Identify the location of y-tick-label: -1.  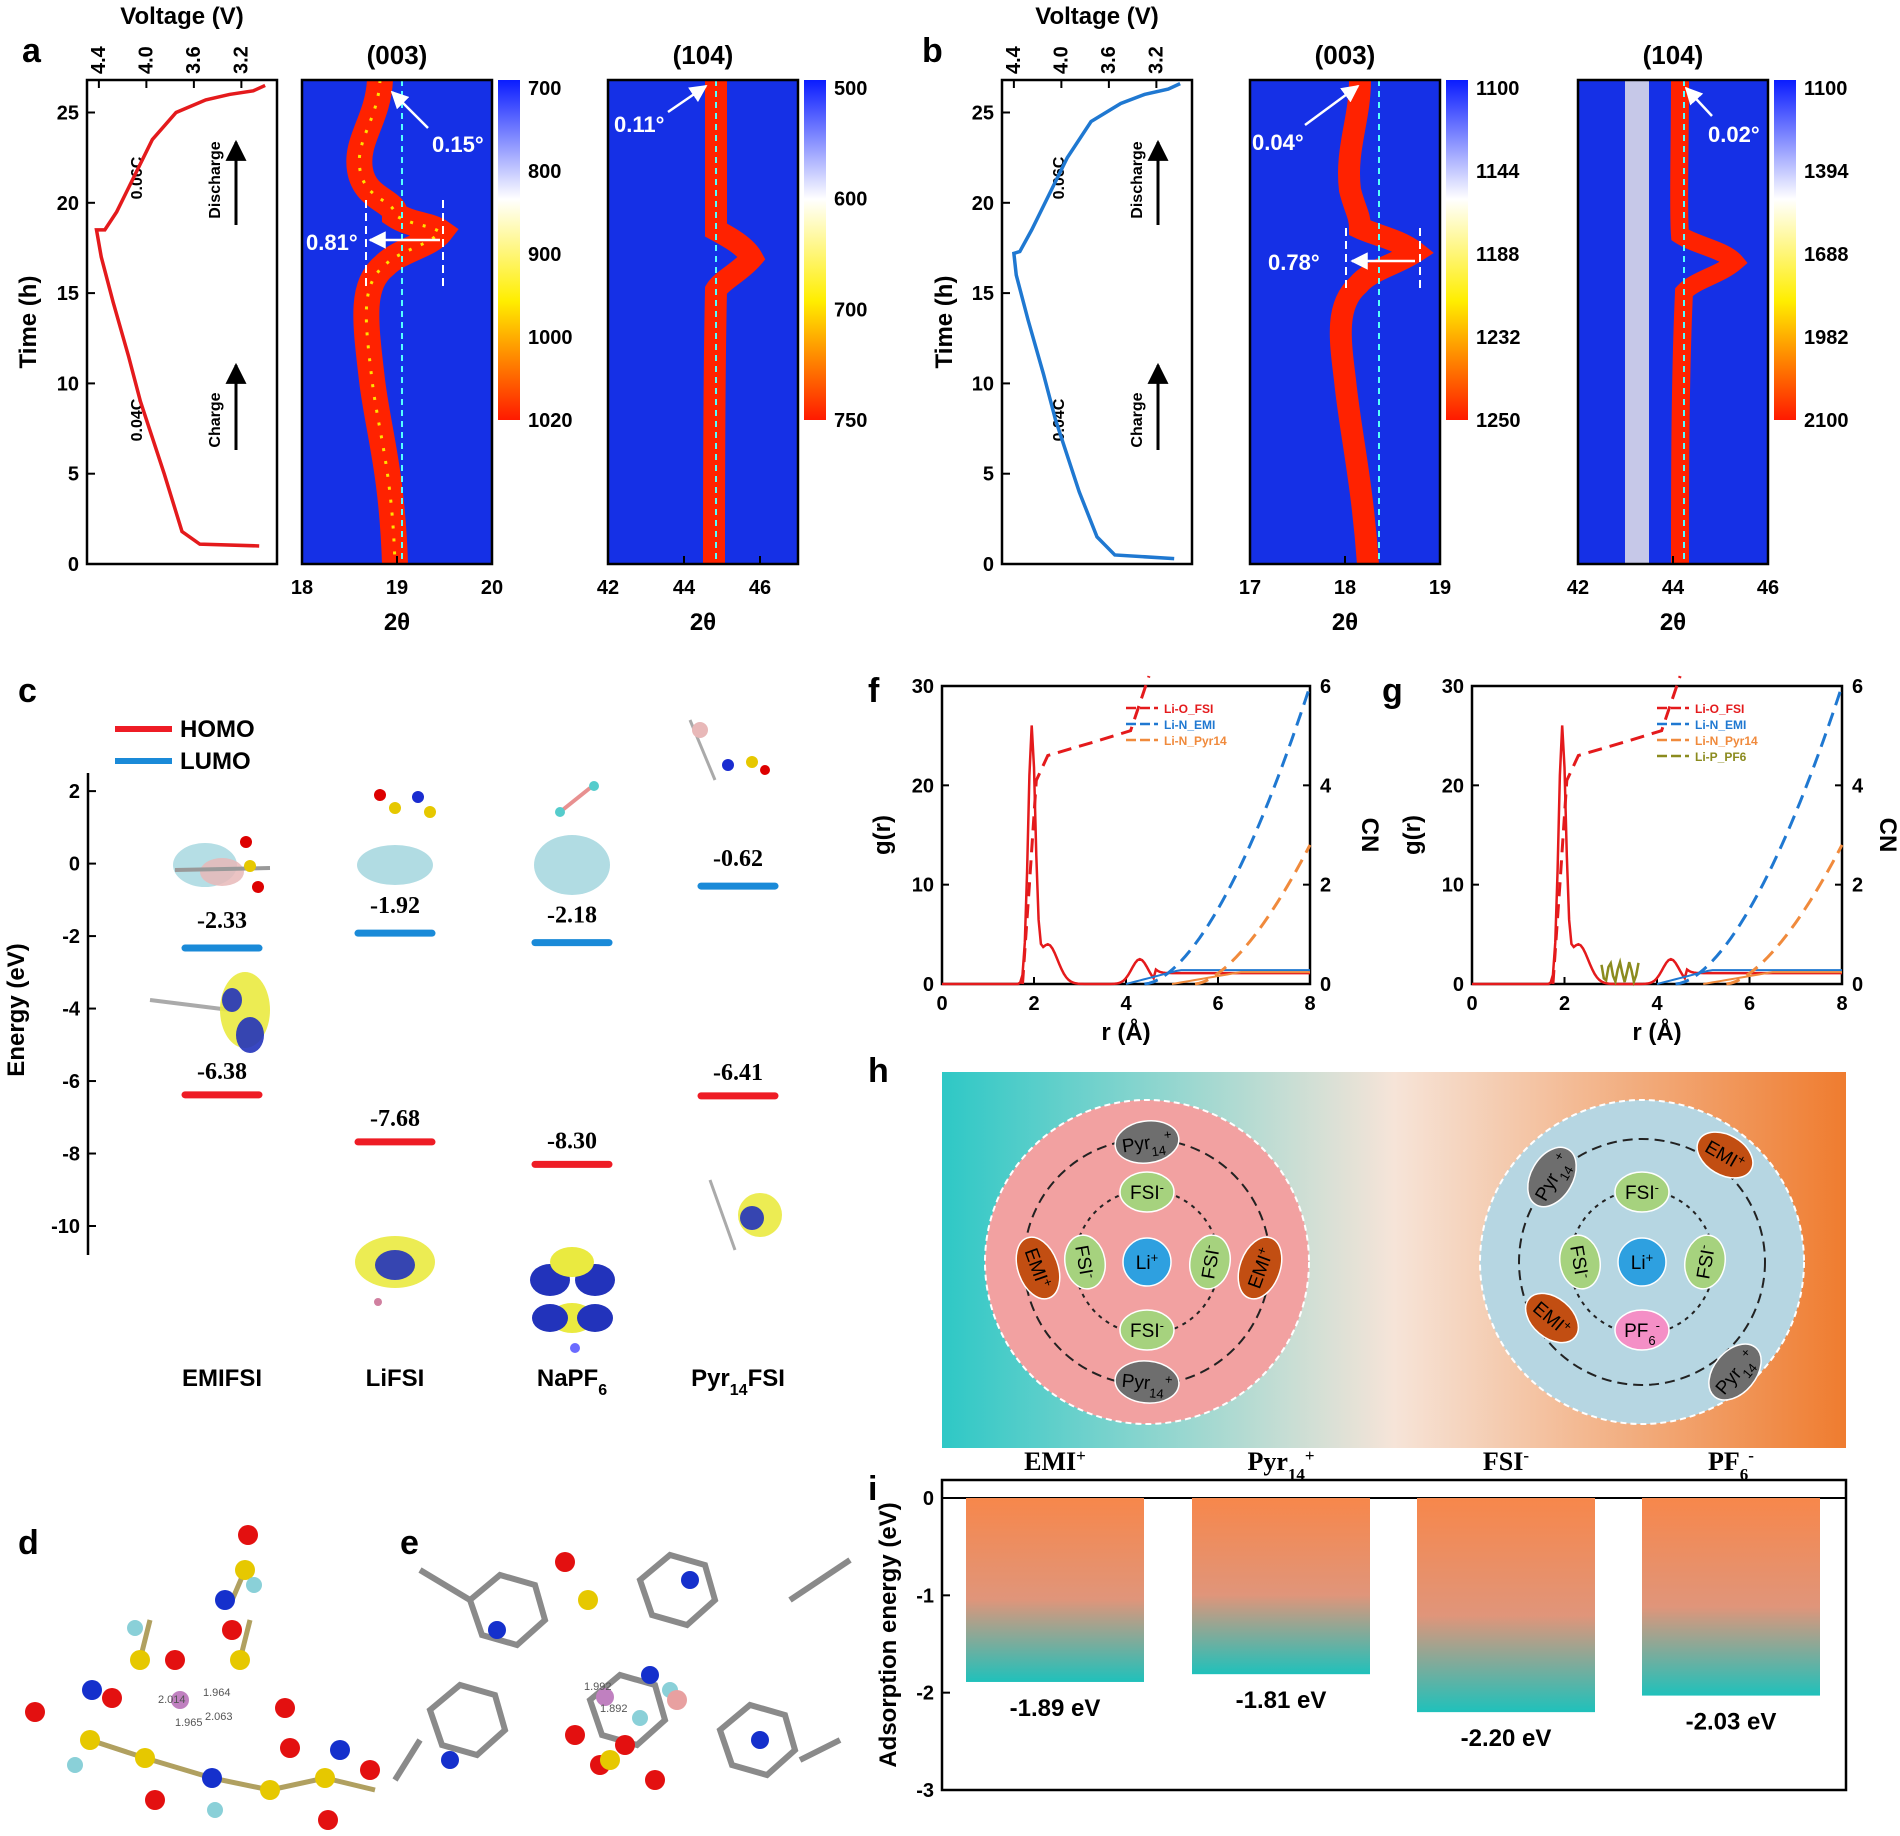
(925, 1596).